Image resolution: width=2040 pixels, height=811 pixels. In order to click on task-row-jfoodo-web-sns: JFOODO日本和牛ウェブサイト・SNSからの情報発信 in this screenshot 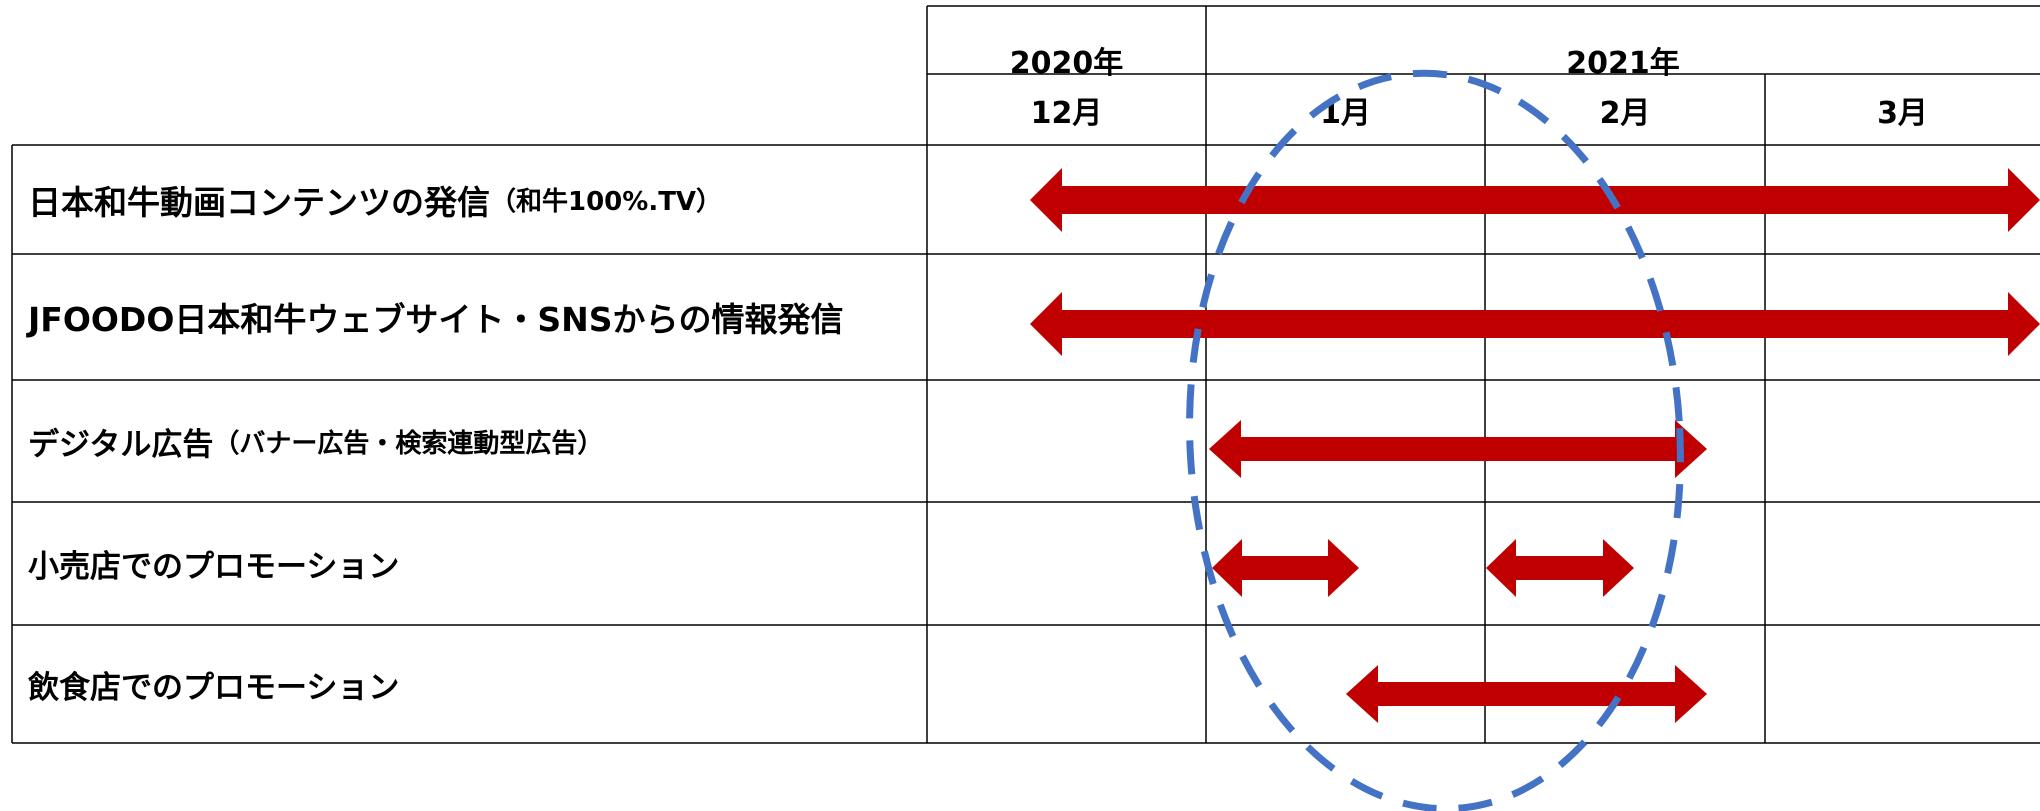, I will do `click(469, 317)`.